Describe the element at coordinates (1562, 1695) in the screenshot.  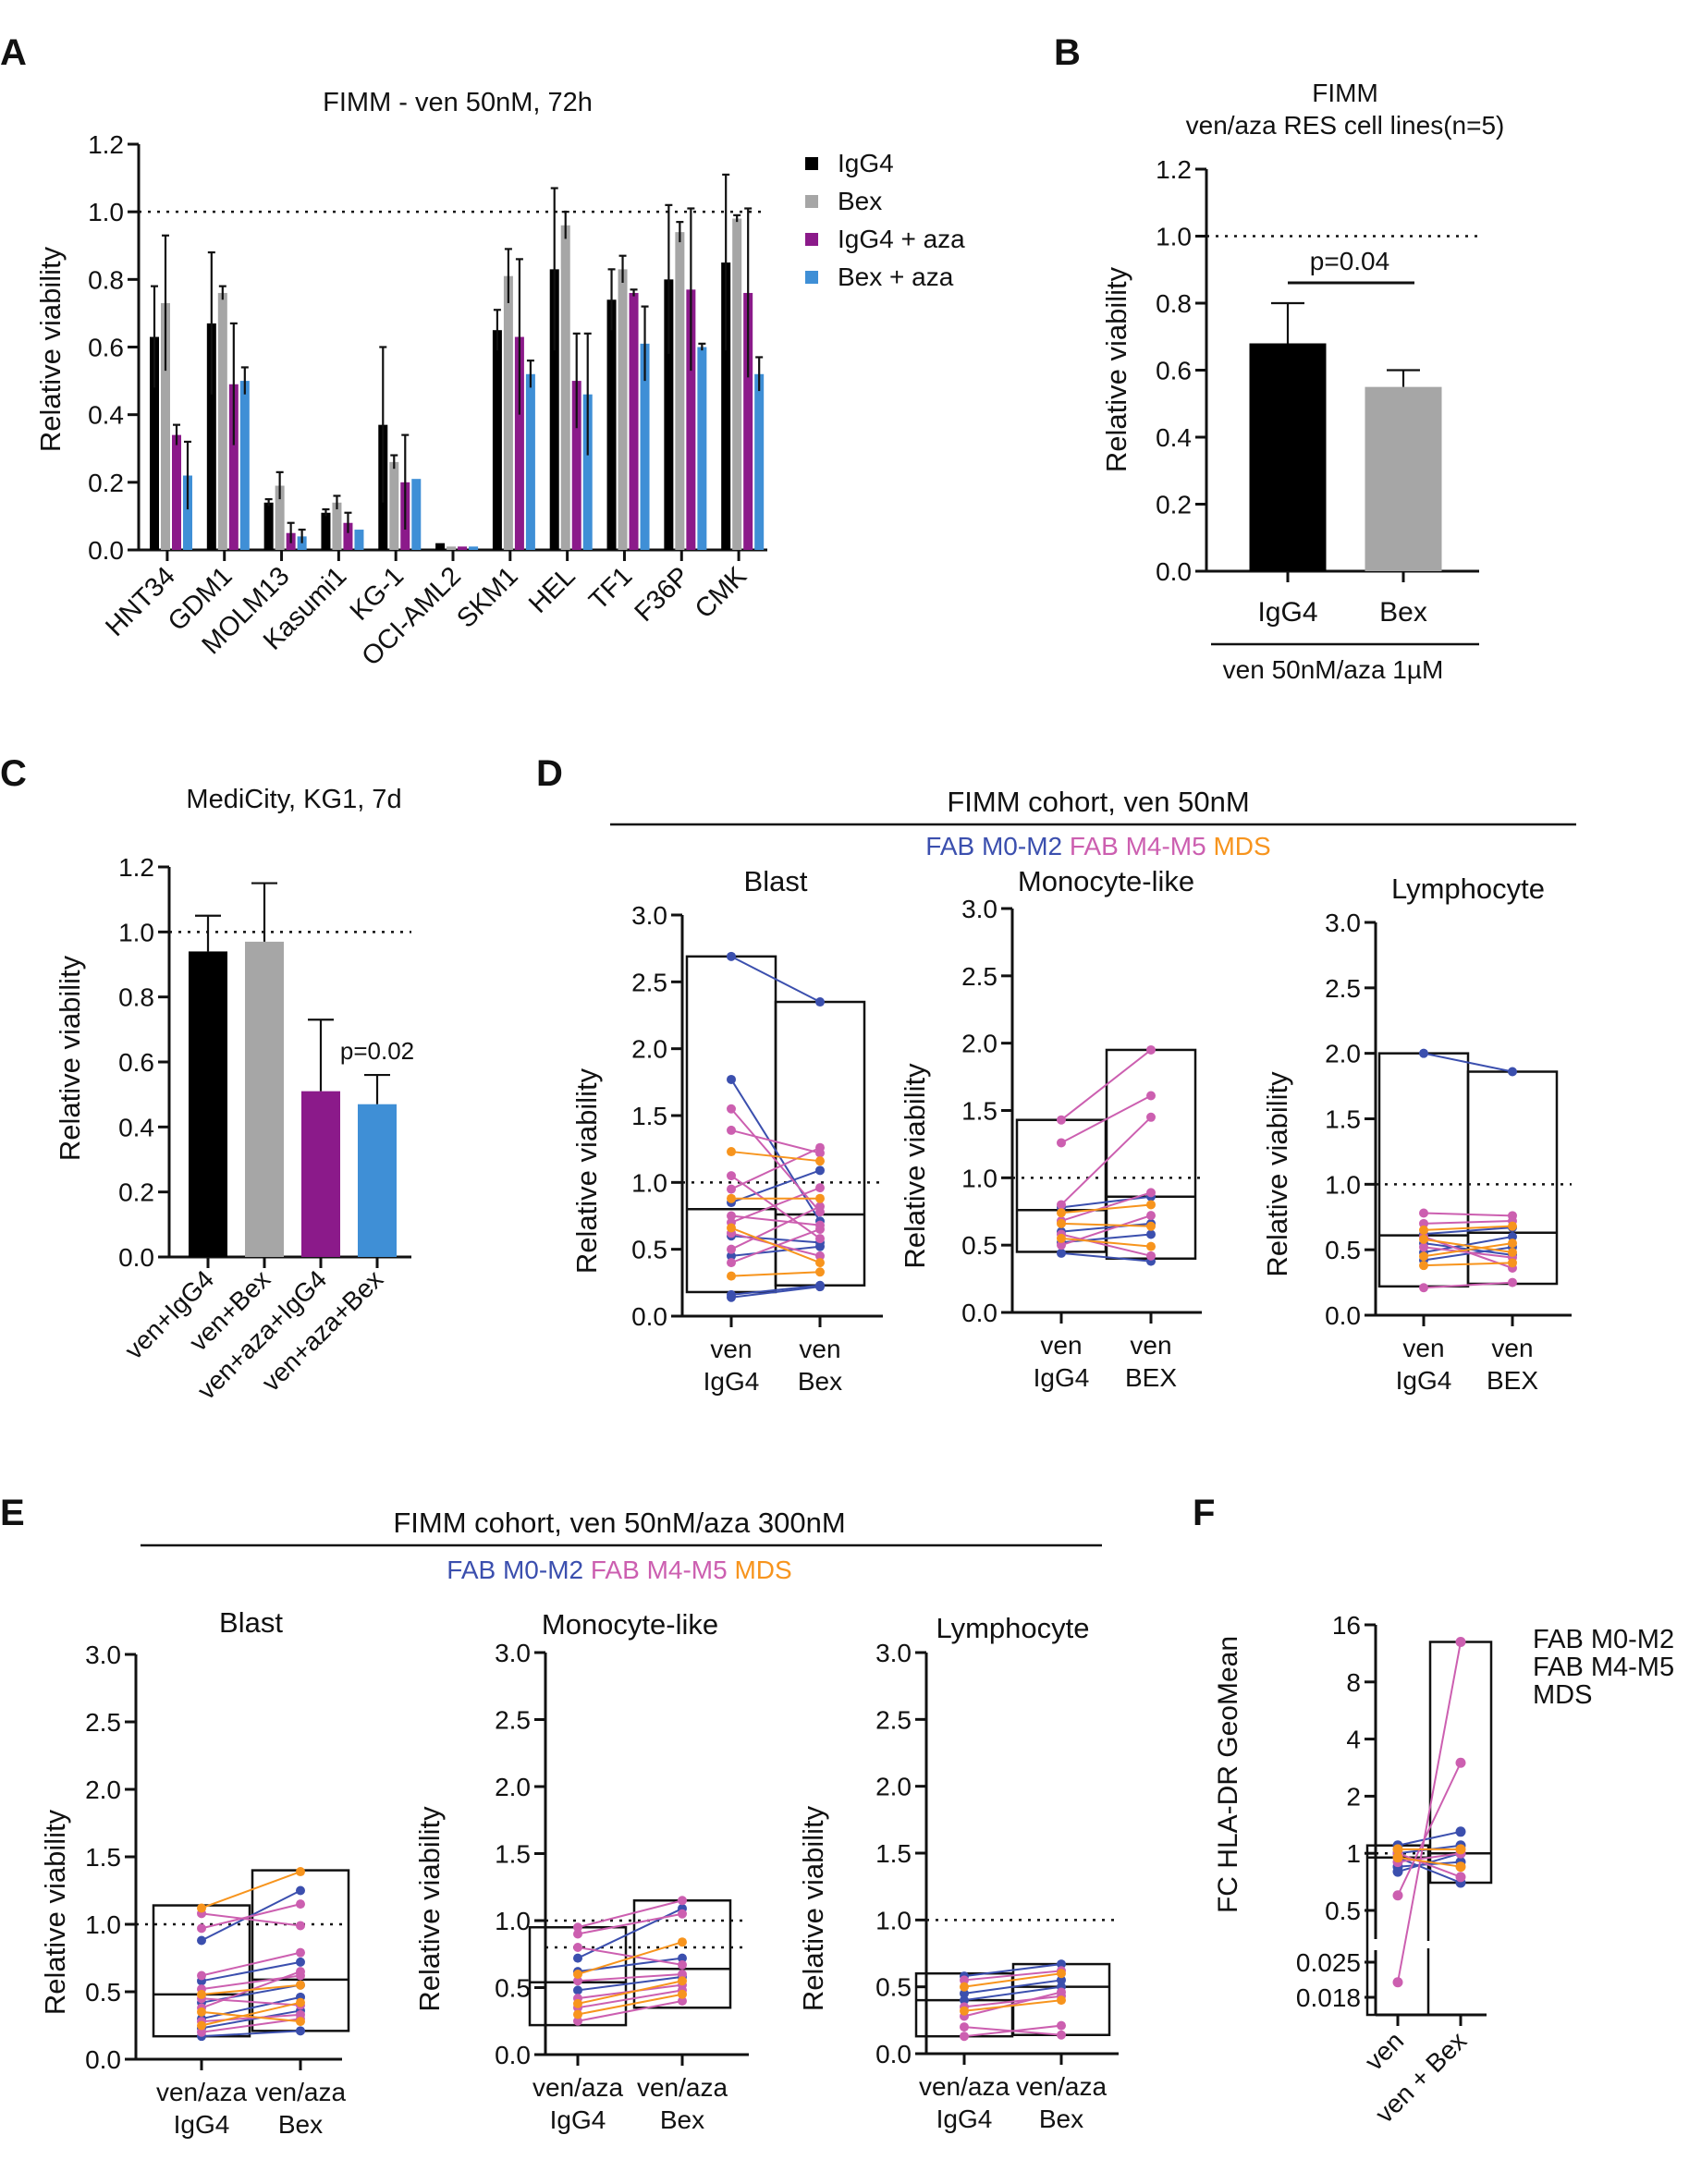
I see `legend-mds: MDS` at that location.